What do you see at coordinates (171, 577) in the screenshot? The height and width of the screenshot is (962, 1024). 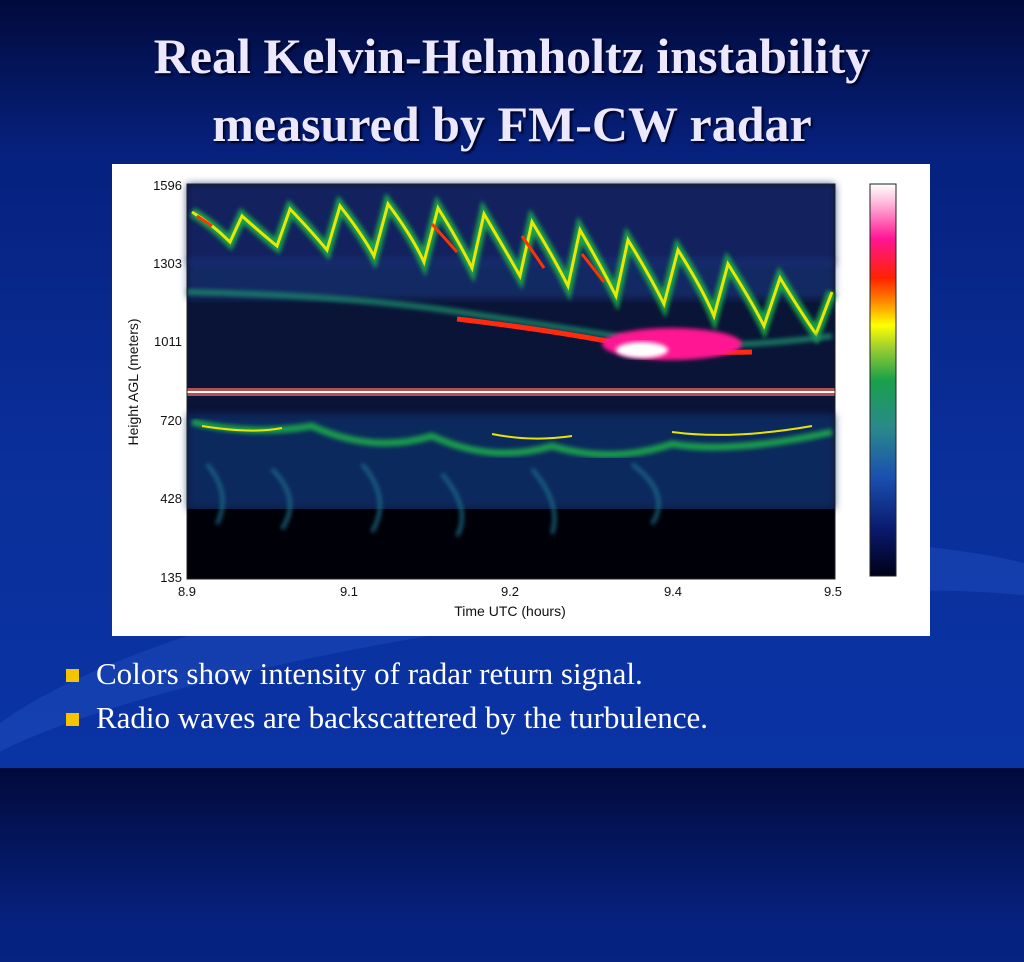 I see `y-tick-label: 135` at bounding box center [171, 577].